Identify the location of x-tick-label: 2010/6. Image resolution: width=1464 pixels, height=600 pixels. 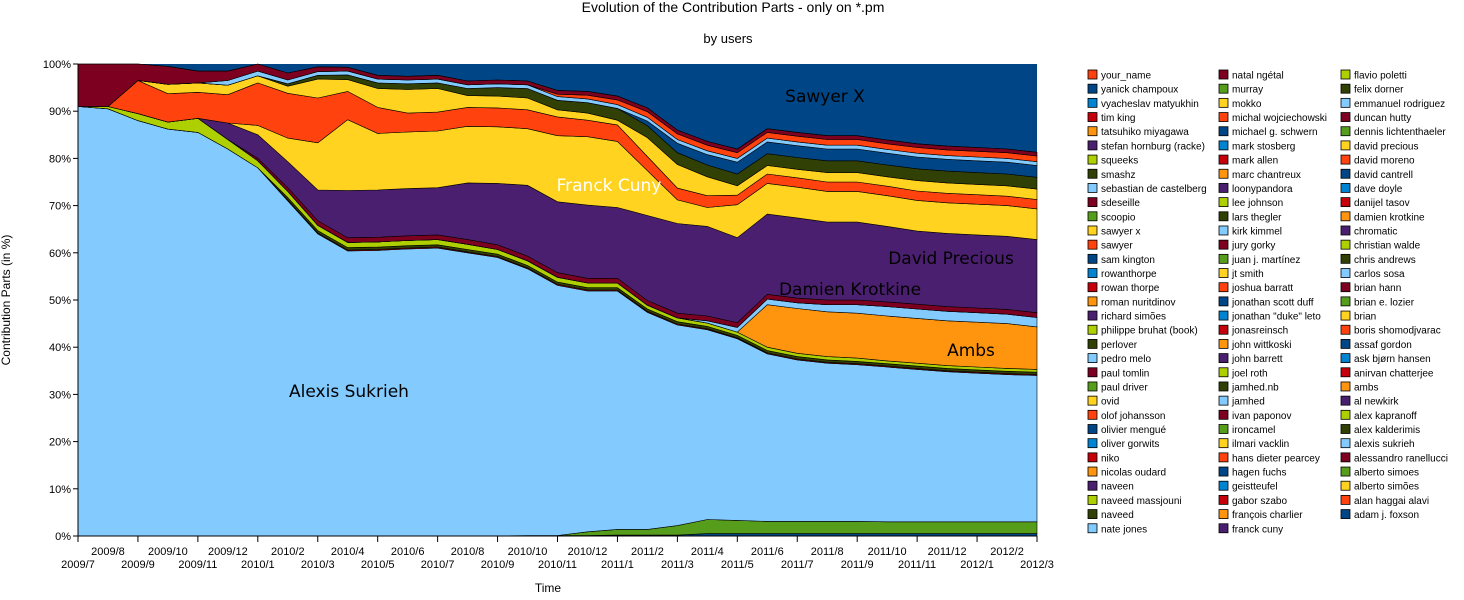
(408, 552).